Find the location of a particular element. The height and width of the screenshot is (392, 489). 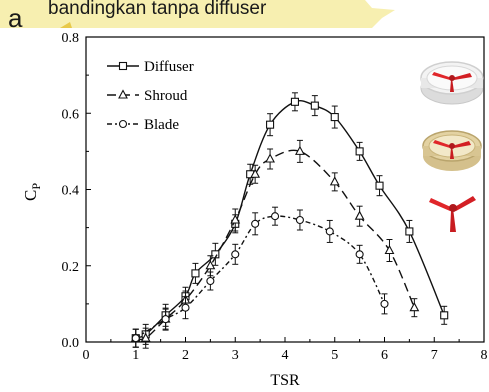

legend: Diffuser Shroud Blade is located at coordinates (150, 96).